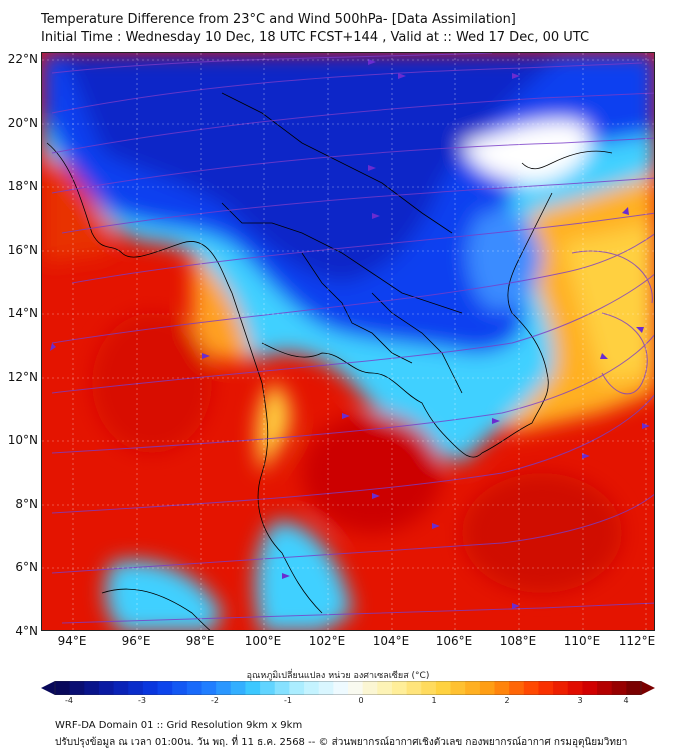 This screenshot has height=756, width=676. What do you see at coordinates (69, 700) in the screenshot?
I see `colorbar-tick: -4` at bounding box center [69, 700].